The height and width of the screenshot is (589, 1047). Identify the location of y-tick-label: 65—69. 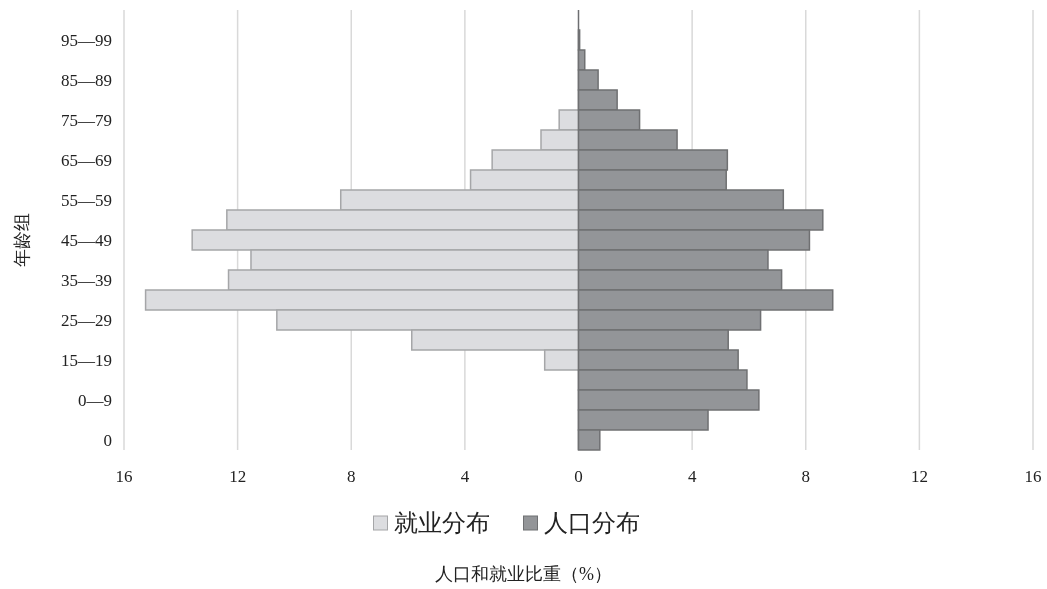
(86, 160).